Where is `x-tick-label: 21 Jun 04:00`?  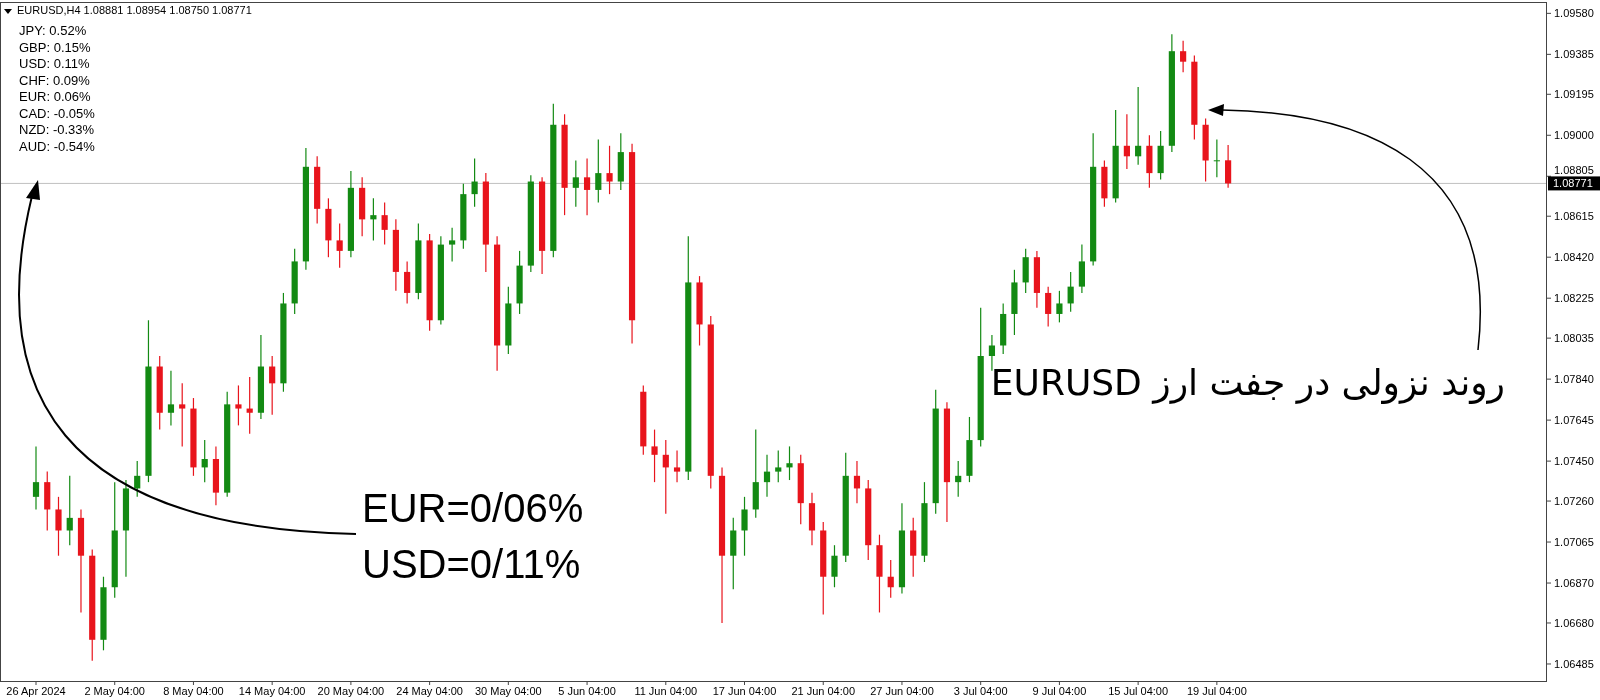
x-tick-label: 21 Jun 04:00 is located at coordinates (823, 691).